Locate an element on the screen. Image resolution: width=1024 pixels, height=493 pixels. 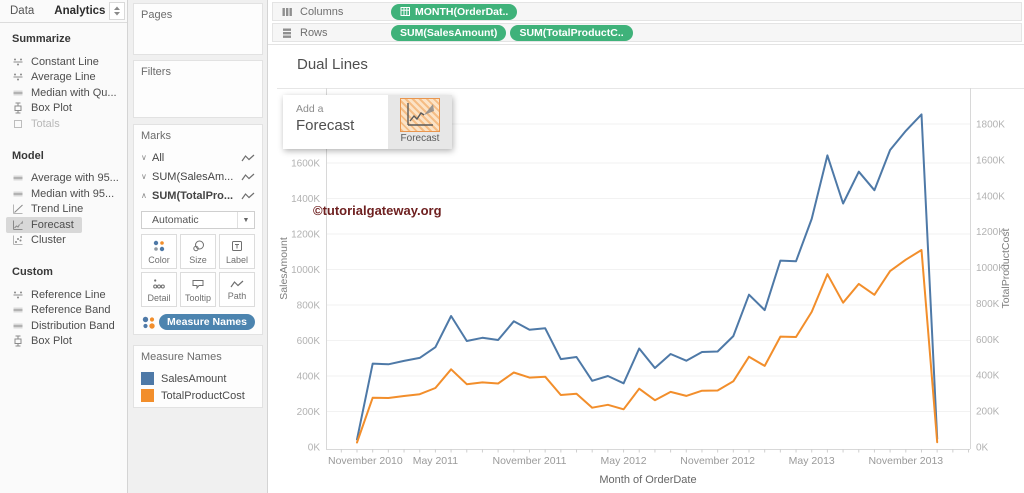
forecast-drag-icon is located at coordinates (420, 115).